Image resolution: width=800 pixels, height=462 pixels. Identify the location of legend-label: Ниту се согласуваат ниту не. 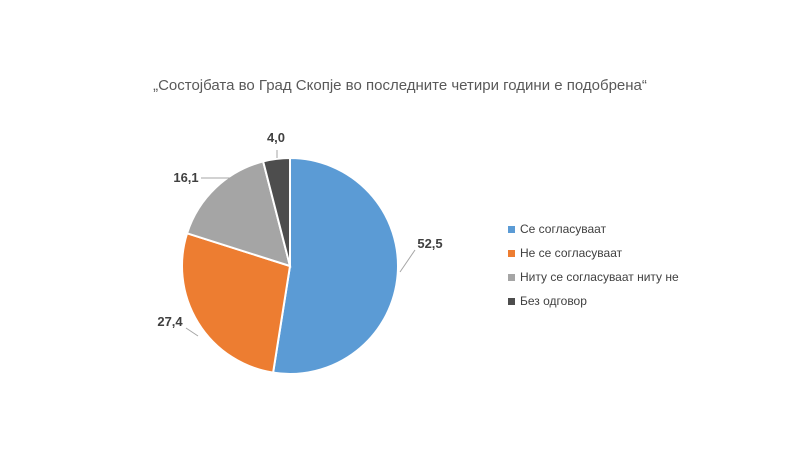
(599, 277).